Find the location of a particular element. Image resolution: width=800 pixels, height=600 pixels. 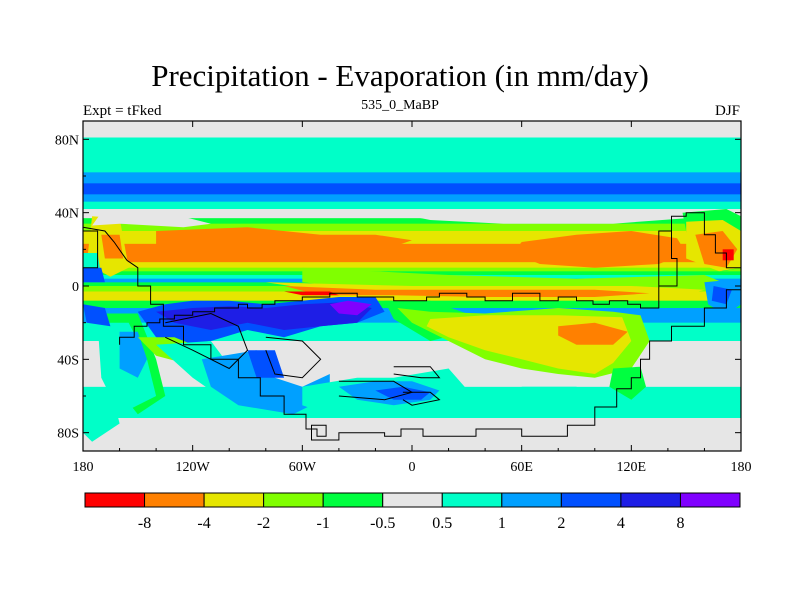

y-tick-label: 0 is located at coordinates (75, 287).